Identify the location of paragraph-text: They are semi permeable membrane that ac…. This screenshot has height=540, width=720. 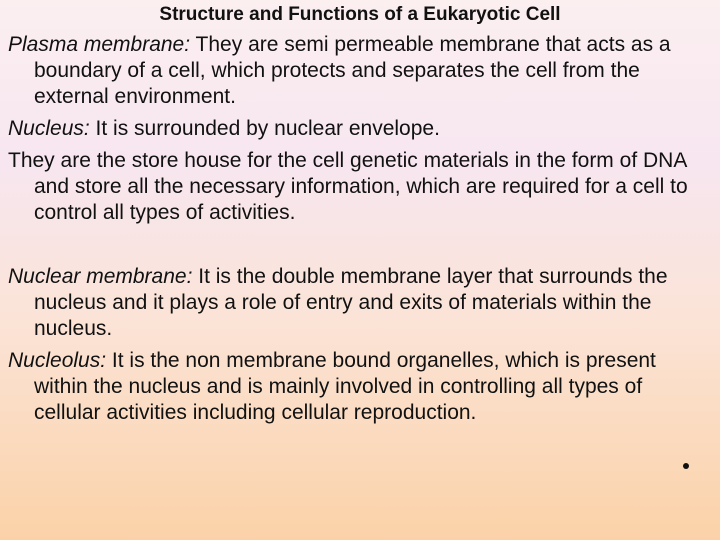
(352, 70).